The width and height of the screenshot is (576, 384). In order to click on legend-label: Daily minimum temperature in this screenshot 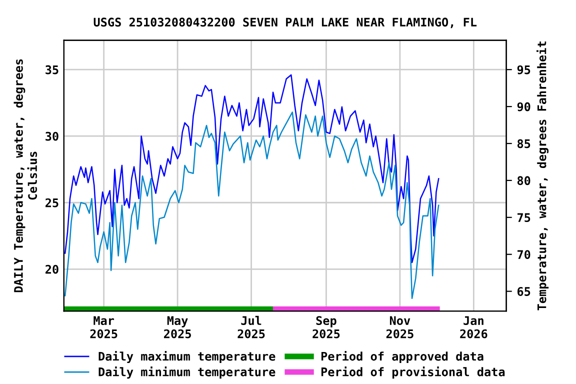, I will do `click(187, 372)`.